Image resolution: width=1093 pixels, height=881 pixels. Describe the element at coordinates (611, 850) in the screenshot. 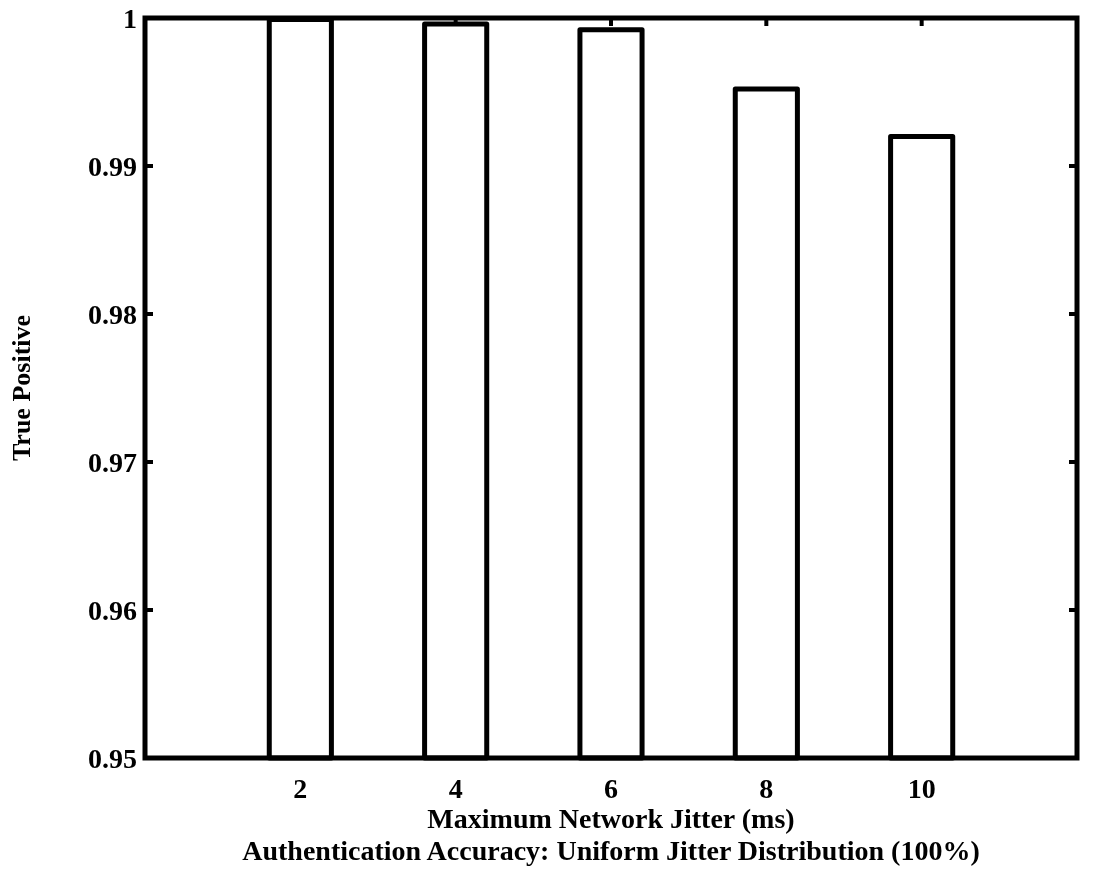

I see `text: Authentication Accuracy: Uniform Jitter Distribution (100%)` at that location.